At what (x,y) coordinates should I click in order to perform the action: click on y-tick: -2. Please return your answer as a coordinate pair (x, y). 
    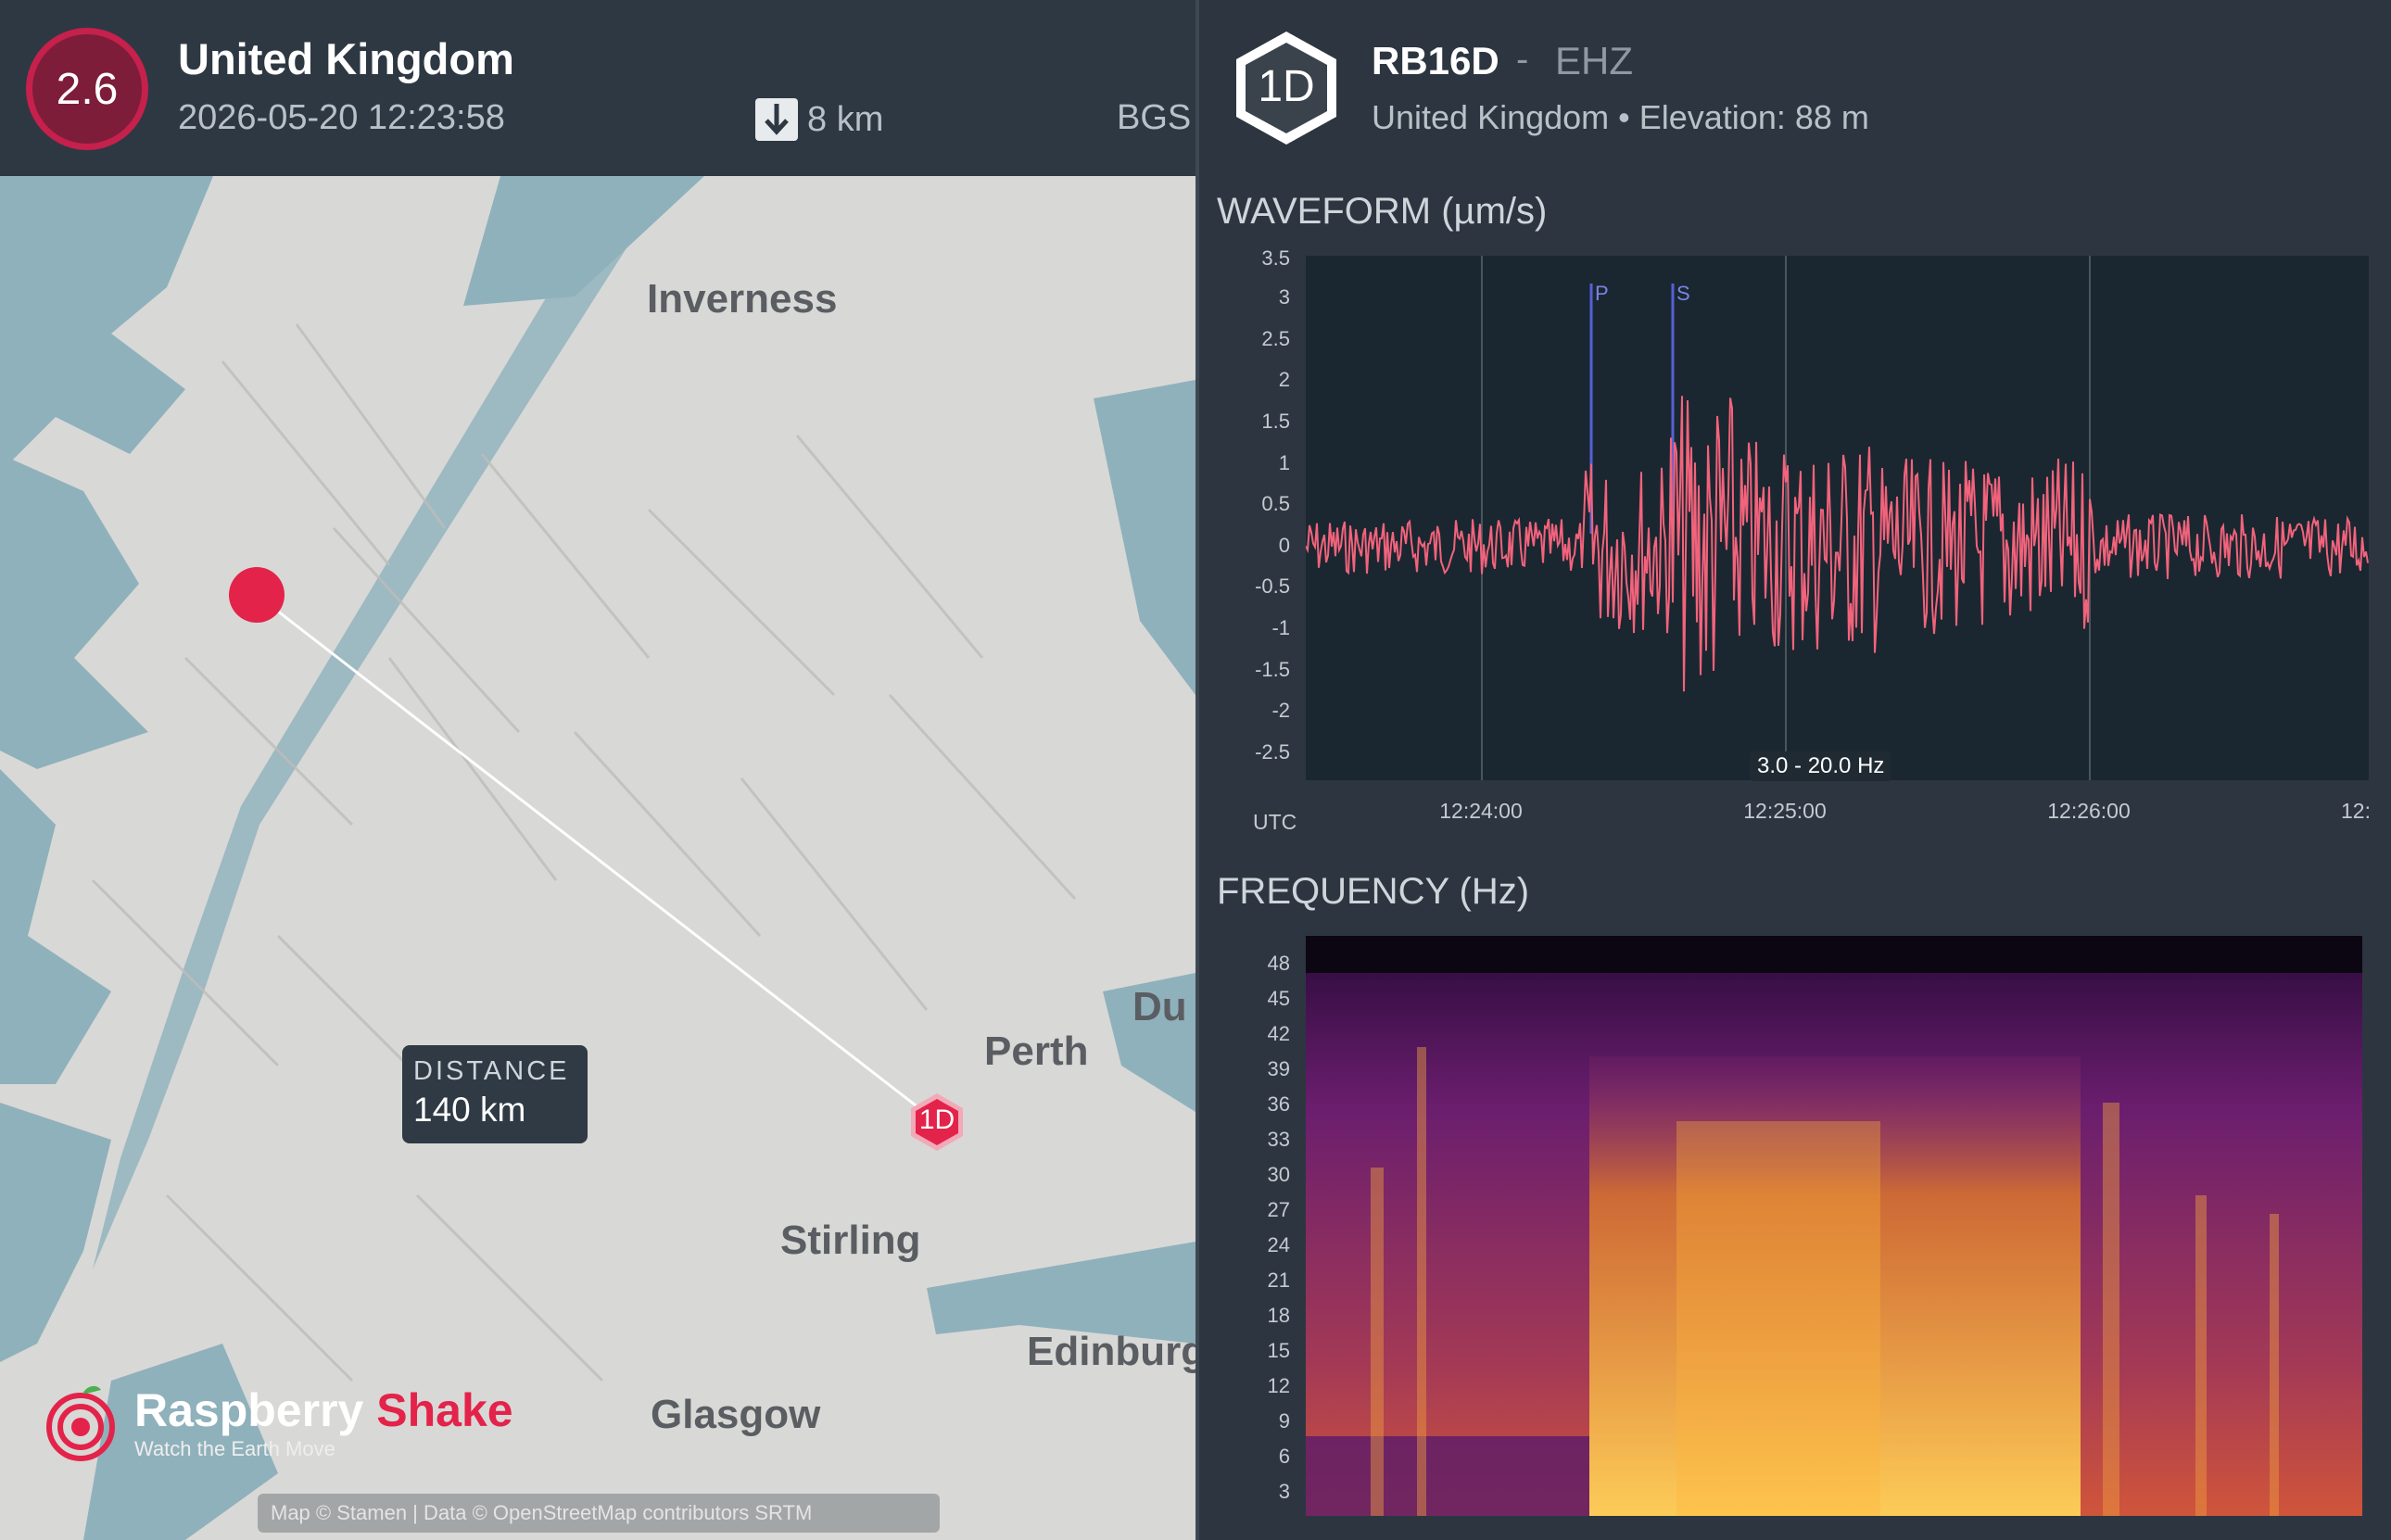
    Looking at the image, I should click on (1280, 711).